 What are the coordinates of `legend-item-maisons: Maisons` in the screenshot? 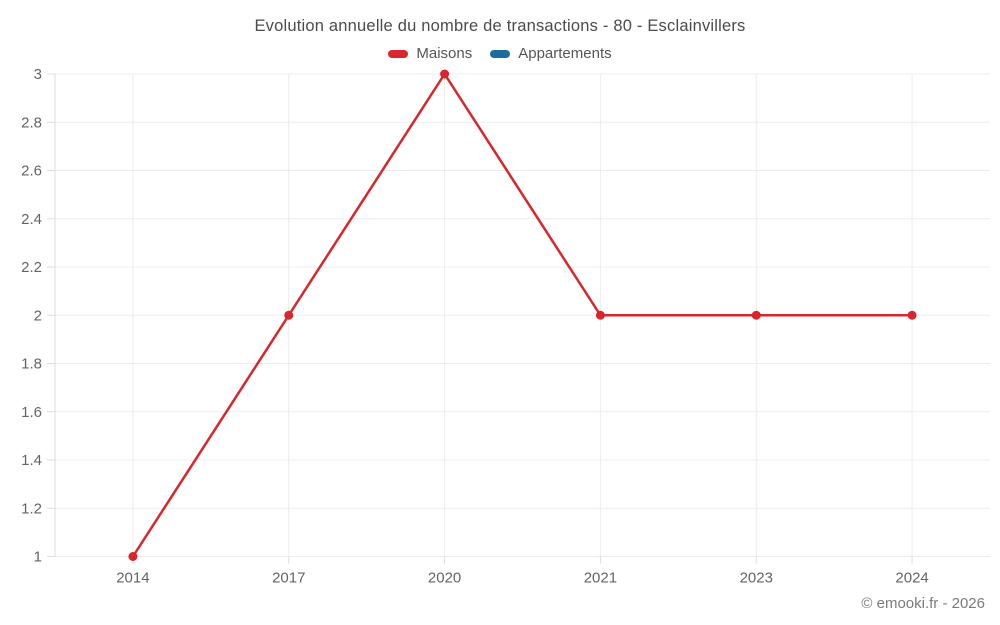 It's located at (430, 53).